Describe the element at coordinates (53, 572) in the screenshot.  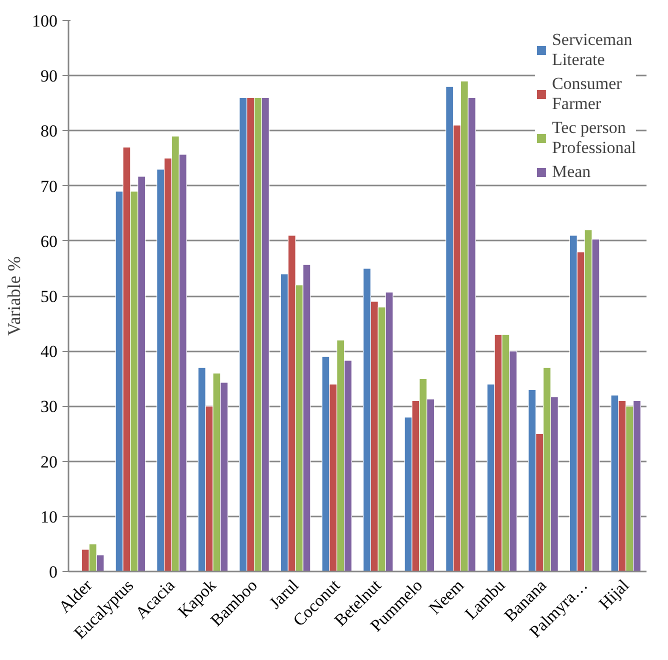
I see `y-tick-label: 0` at that location.